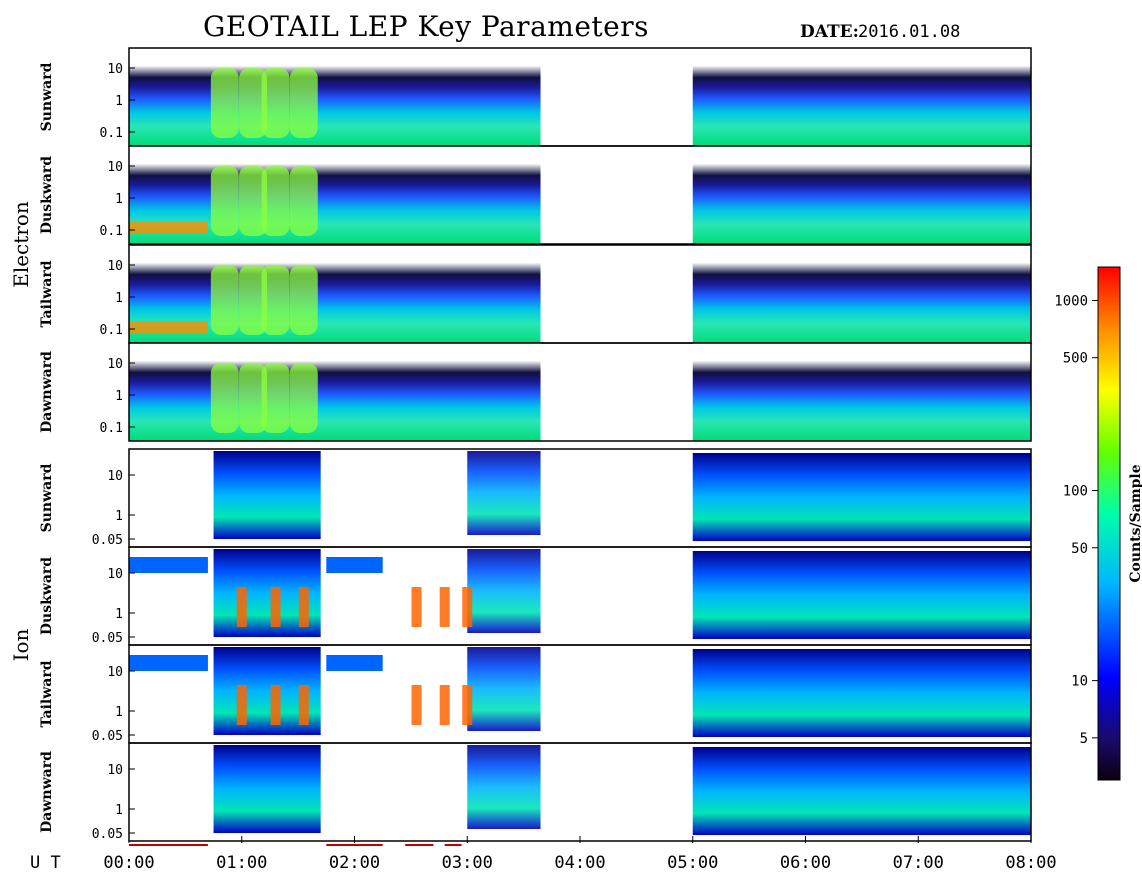  What do you see at coordinates (1071, 301) in the screenshot?
I see `colorbar-tick-label: 1000` at bounding box center [1071, 301].